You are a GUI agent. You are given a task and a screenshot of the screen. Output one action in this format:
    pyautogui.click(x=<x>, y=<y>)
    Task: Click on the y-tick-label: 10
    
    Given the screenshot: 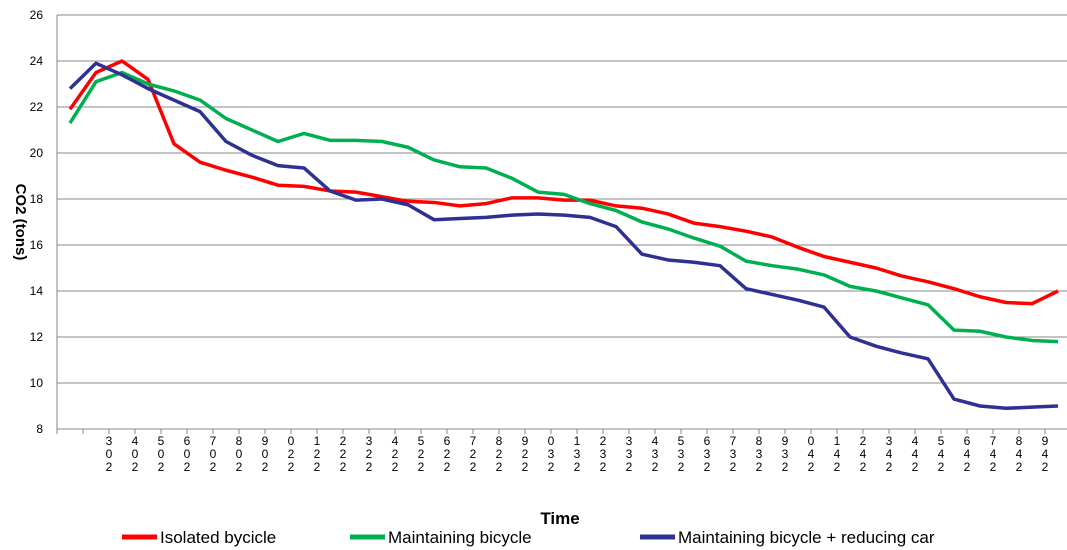 What is the action you would take?
    pyautogui.click(x=37, y=383)
    